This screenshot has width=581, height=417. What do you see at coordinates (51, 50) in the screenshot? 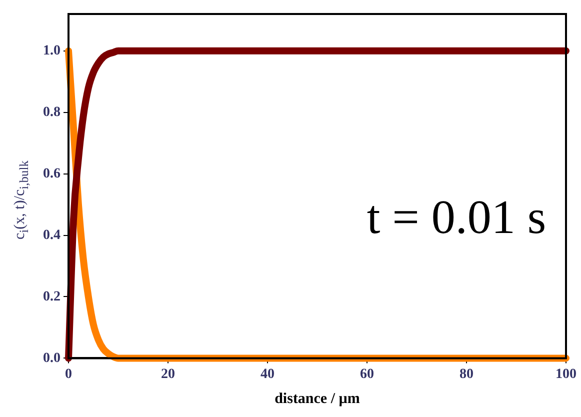
I see `y-tick-label: 1.0` at bounding box center [51, 50].